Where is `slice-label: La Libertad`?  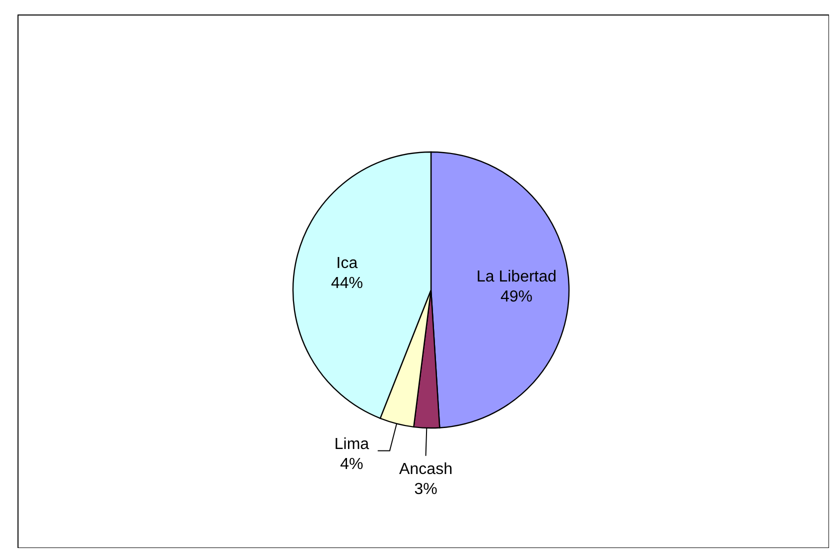 slice-label: La Libertad is located at coordinates (516, 277).